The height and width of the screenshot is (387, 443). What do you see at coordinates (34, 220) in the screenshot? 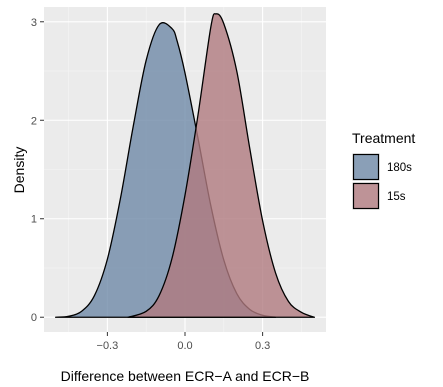
I see `y-tick-label: 1` at bounding box center [34, 220].